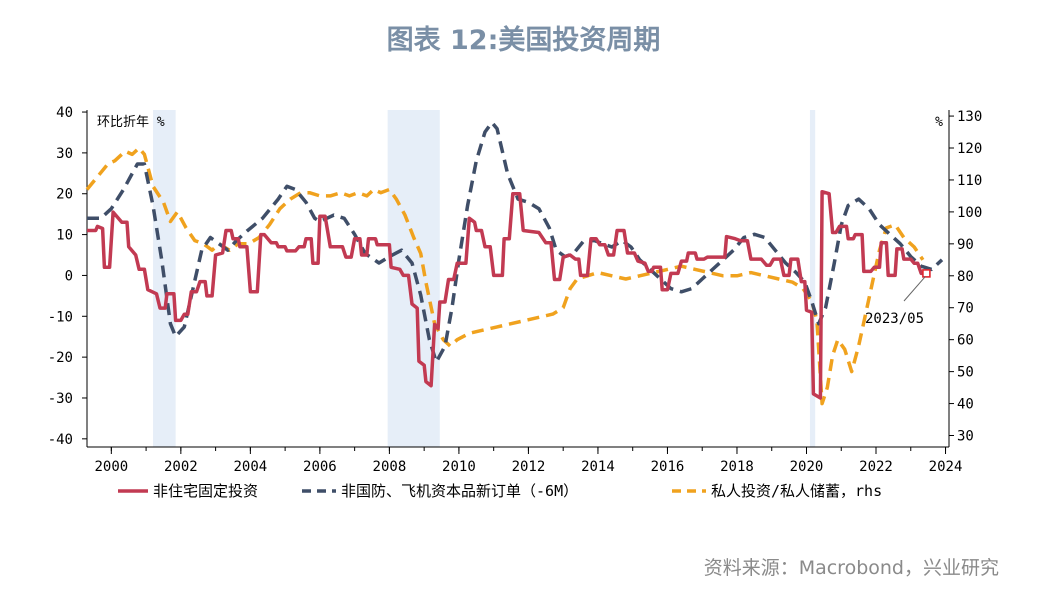 This screenshot has width=1047, height=590. I want to click on left-tick-label: -20, so click(60, 358).